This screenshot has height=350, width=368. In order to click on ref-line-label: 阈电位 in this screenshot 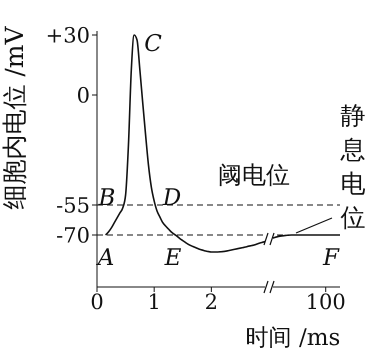, I will do `click(254, 175)`.